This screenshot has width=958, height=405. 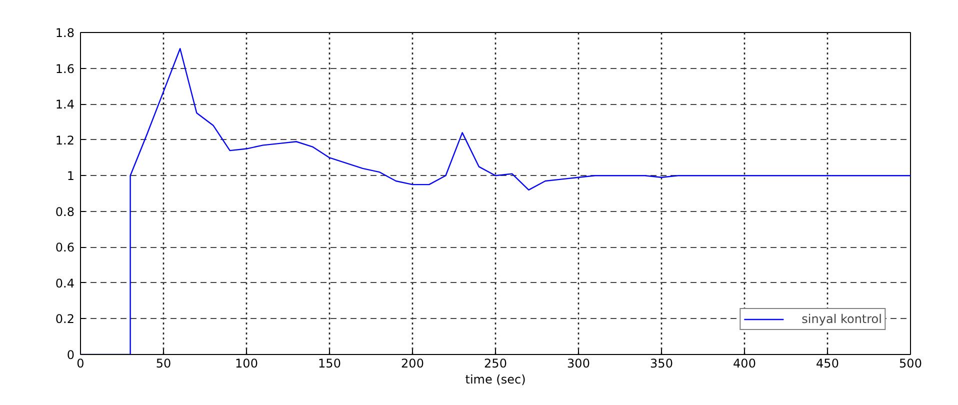 I want to click on x-tick-label: 300, so click(x=578, y=363).